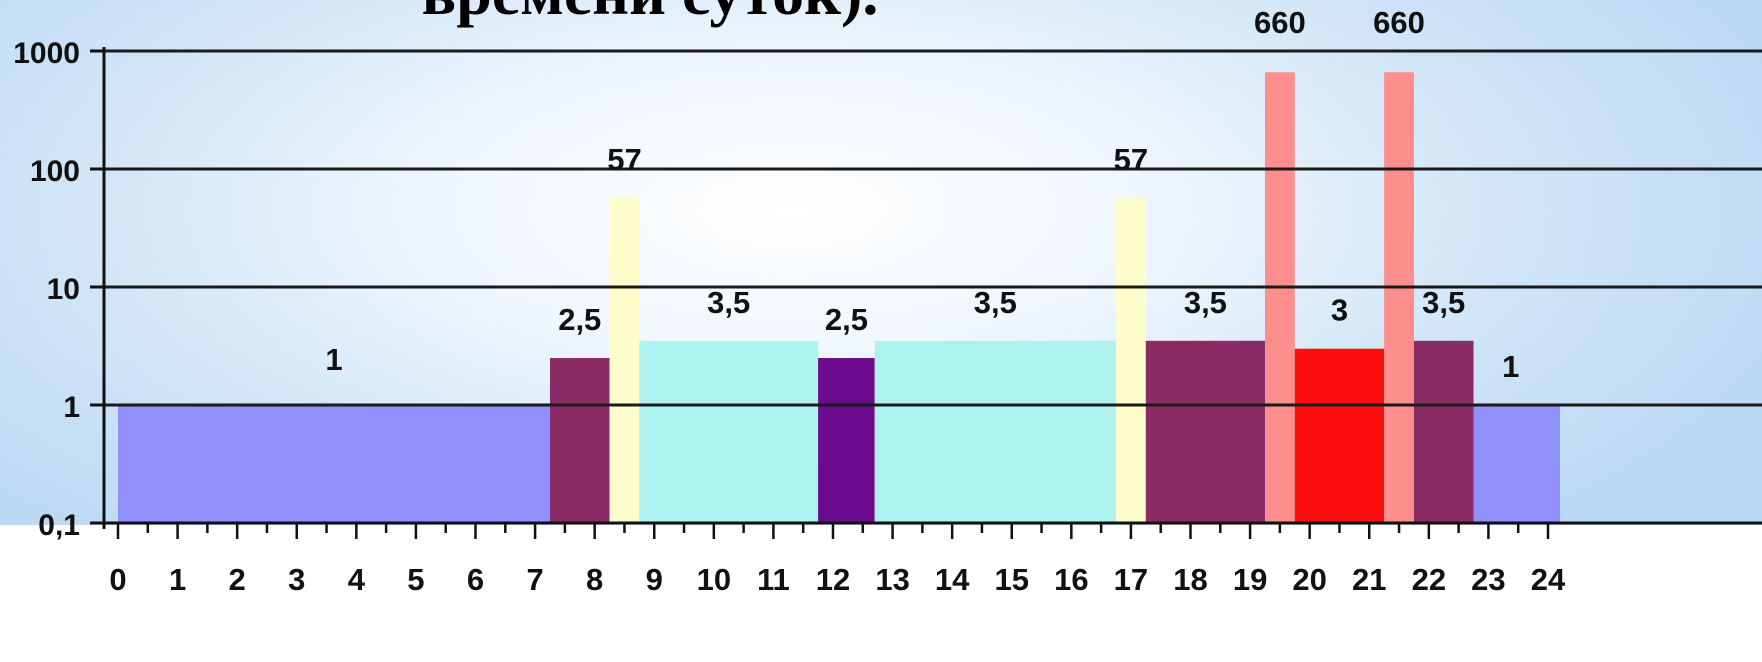  What do you see at coordinates (1548, 579) in the screenshot?
I see `x-tick-label-24: 24` at bounding box center [1548, 579].